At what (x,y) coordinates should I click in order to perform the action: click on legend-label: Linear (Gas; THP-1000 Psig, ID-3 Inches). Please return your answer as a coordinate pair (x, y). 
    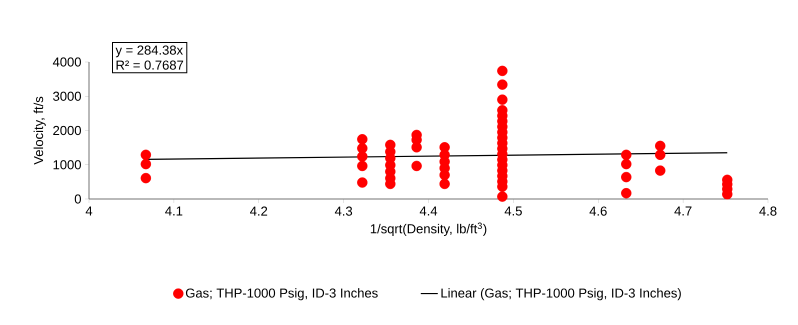
    Looking at the image, I should click on (561, 294).